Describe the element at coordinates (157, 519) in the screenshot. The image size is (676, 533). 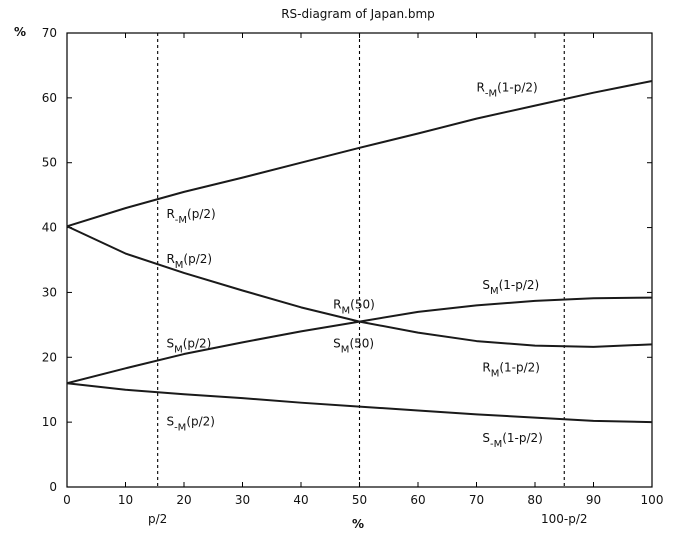
I see `reference-line-label-0: p/2` at that location.